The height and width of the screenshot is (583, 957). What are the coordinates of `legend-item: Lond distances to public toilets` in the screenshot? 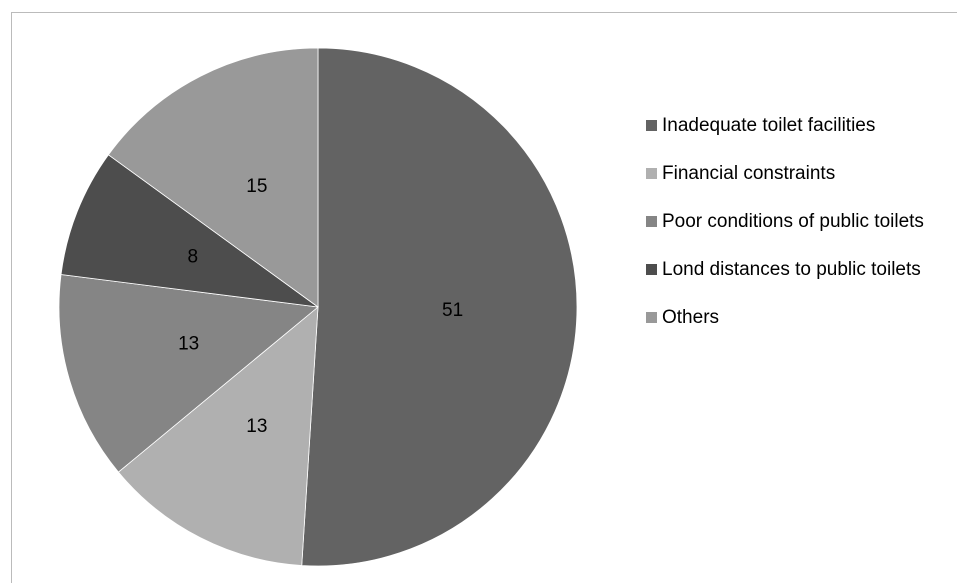 It's located at (796, 270).